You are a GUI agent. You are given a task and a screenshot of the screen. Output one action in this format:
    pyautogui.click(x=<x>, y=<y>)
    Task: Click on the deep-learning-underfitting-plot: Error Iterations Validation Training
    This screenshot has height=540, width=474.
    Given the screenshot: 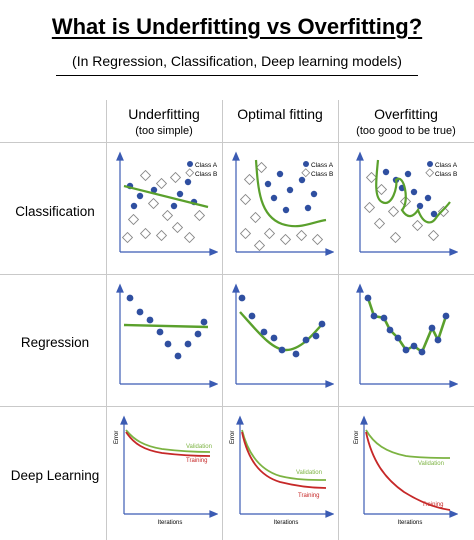 What is the action you would take?
    pyautogui.click(x=166, y=470)
    